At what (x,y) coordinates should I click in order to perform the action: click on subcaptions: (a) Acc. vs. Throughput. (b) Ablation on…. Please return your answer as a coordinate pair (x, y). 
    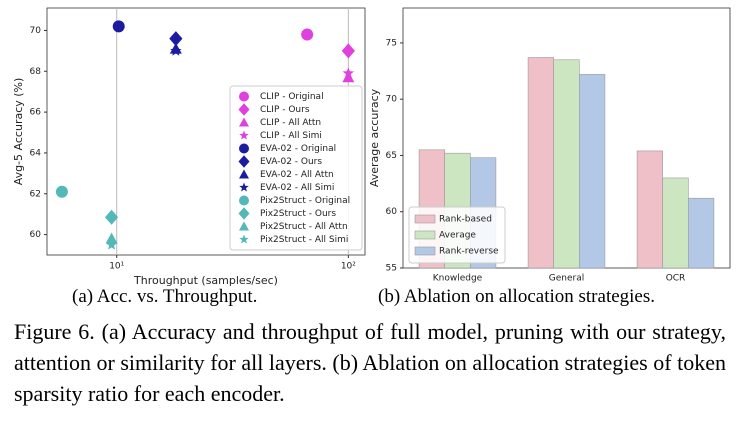
    Looking at the image, I should click on (371, 299).